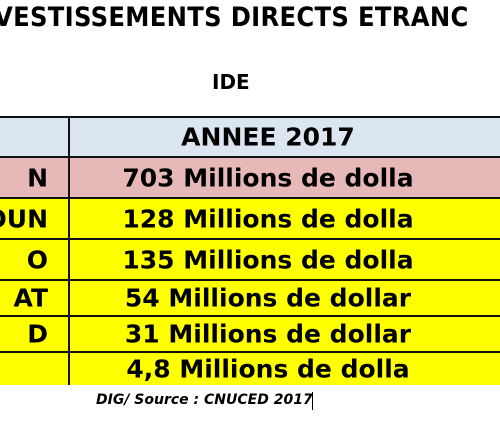 The height and width of the screenshot is (444, 500). I want to click on table-row: AT 54 Millions de dollar, so click(250, 299).